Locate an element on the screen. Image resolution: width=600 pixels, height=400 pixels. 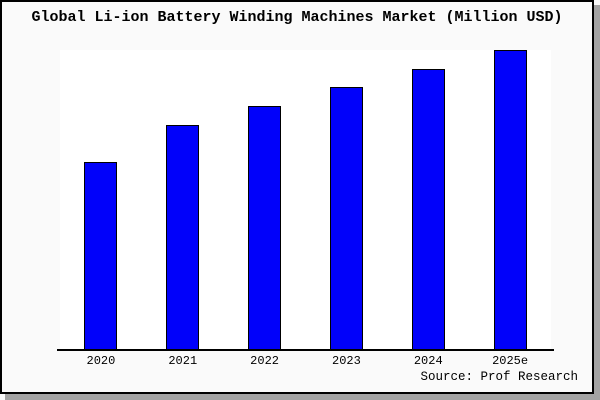
source-credit: Source: Prof Research is located at coordinates (499, 377).